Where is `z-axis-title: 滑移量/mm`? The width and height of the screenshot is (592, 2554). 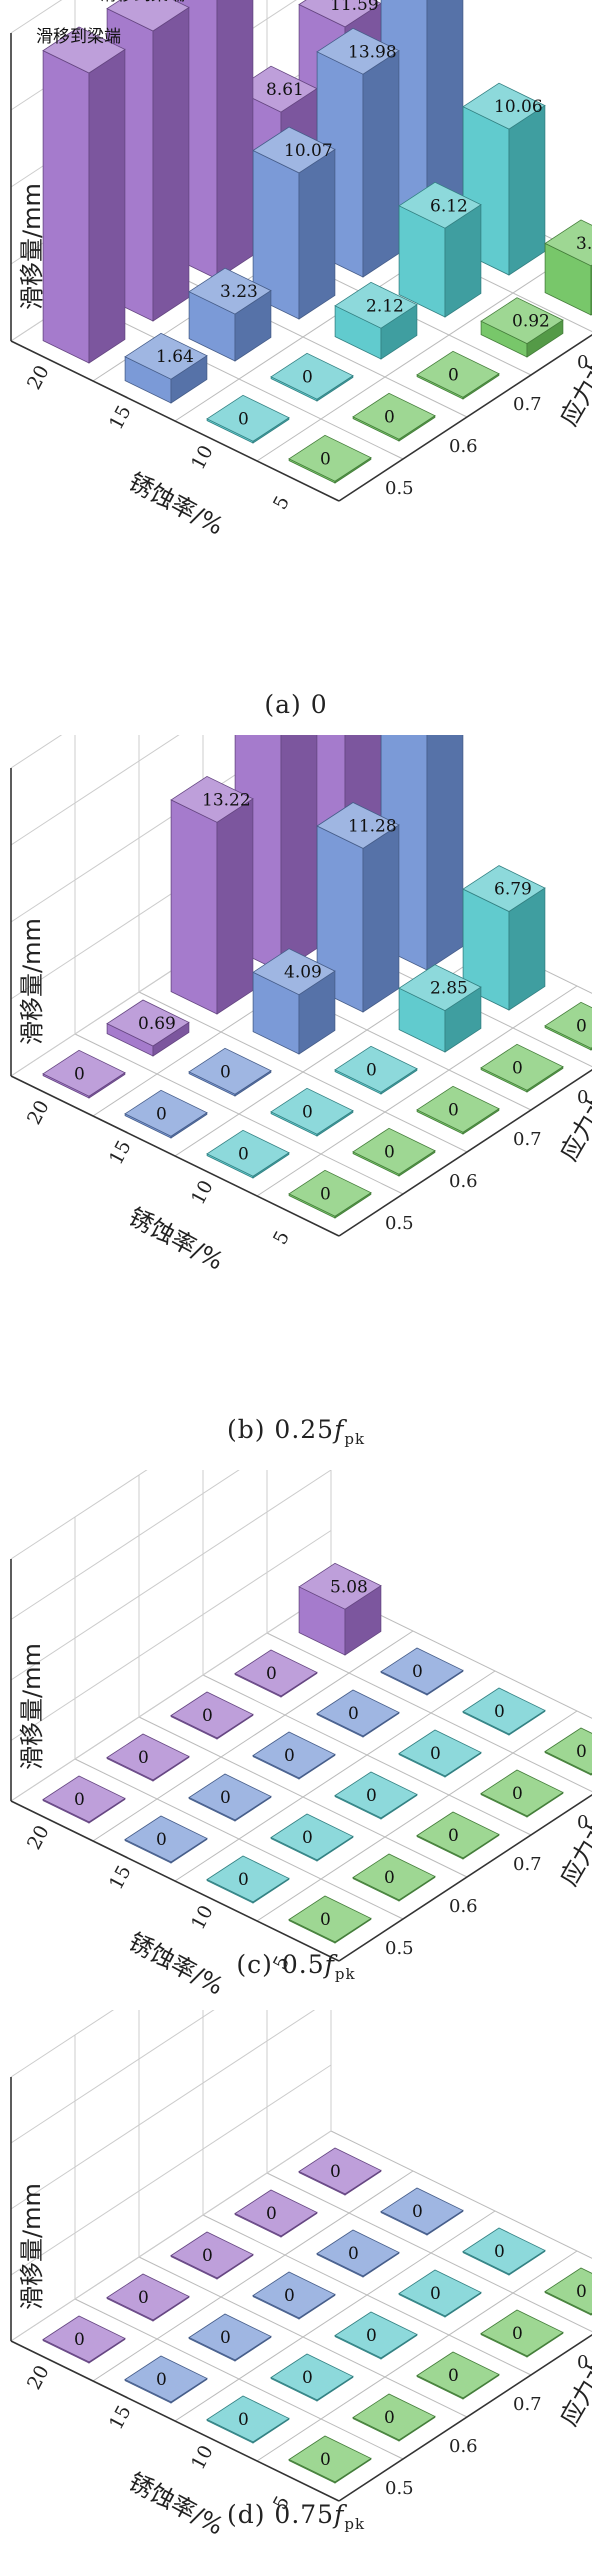
z-axis-title: 滑移量/mm is located at coordinates (32, 246).